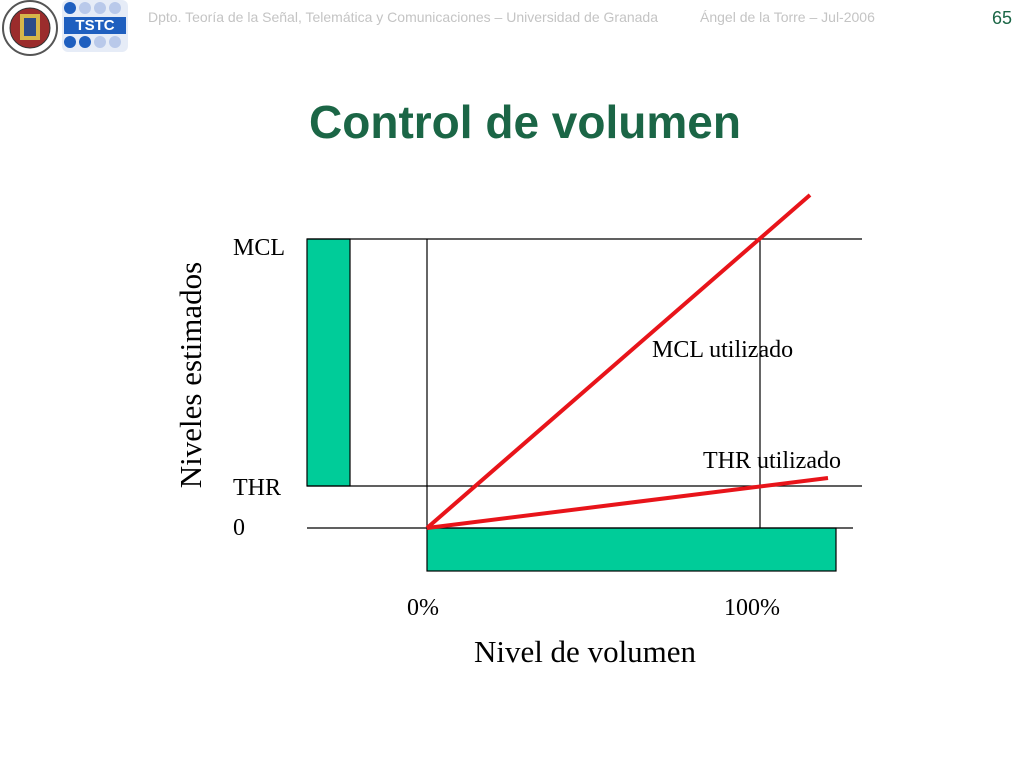 The height and width of the screenshot is (768, 1024). I want to click on level-bar, so click(328, 362).